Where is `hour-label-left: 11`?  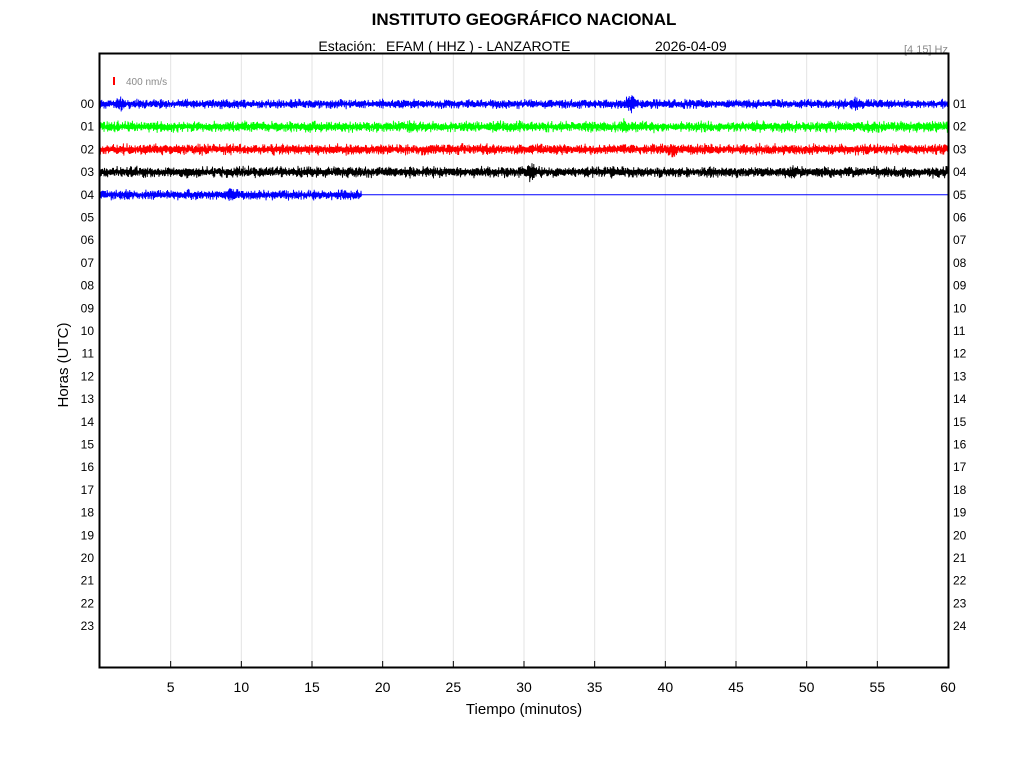 hour-label-left: 11 is located at coordinates (88, 354).